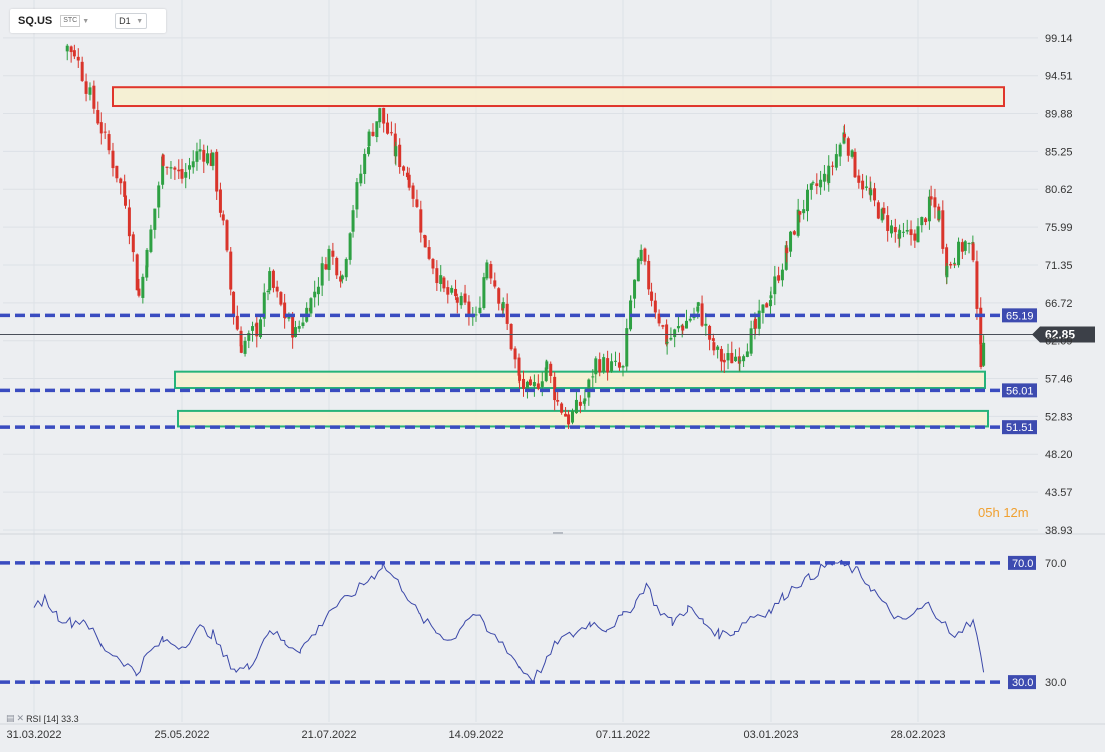 The height and width of the screenshot is (752, 1105). What do you see at coordinates (70, 21) in the screenshot?
I see `market-tag: STC` at bounding box center [70, 21].